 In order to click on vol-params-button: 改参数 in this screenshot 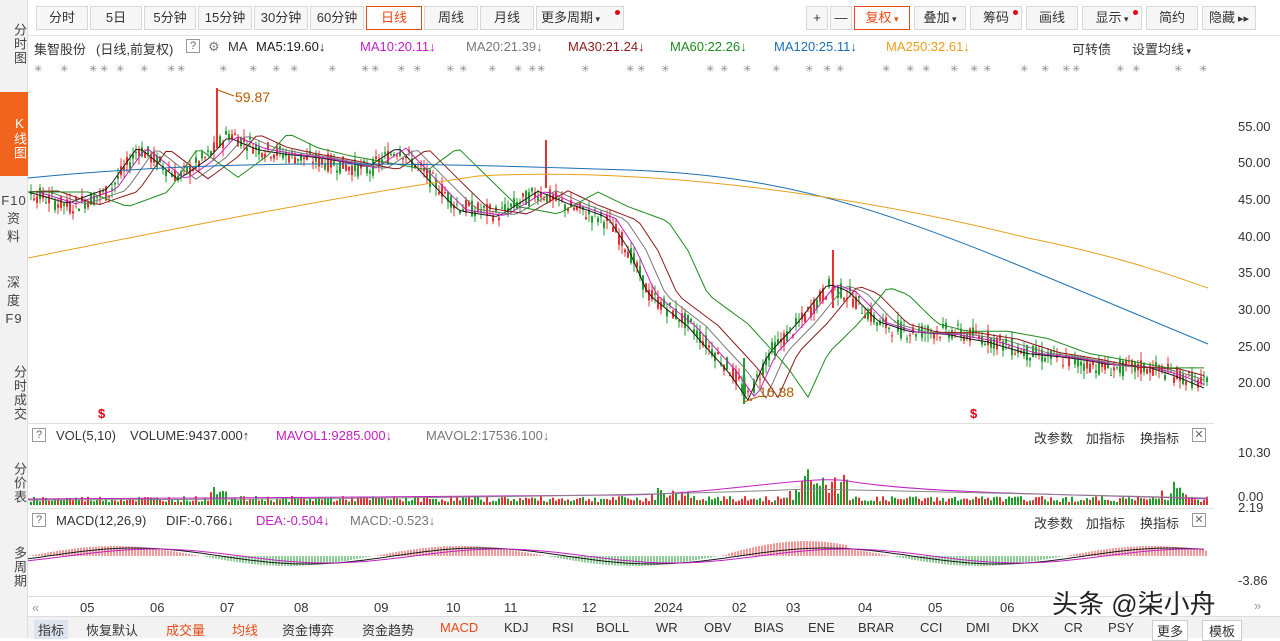, I will do `click(1054, 438)`.